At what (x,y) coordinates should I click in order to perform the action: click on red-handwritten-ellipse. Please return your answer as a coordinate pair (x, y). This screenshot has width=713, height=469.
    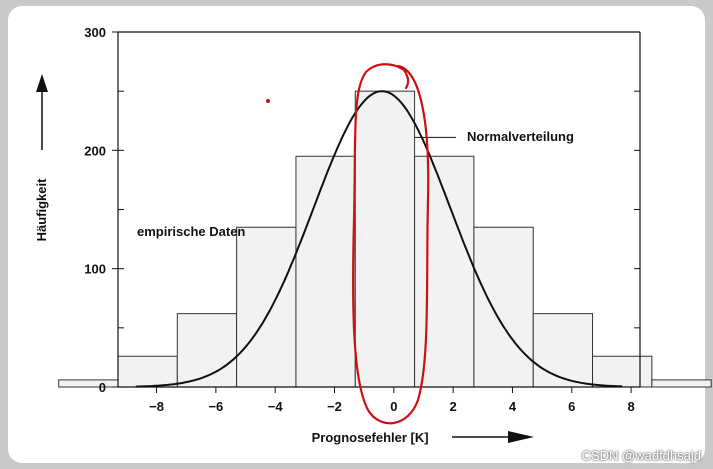
    Looking at the image, I should click on (391, 244).